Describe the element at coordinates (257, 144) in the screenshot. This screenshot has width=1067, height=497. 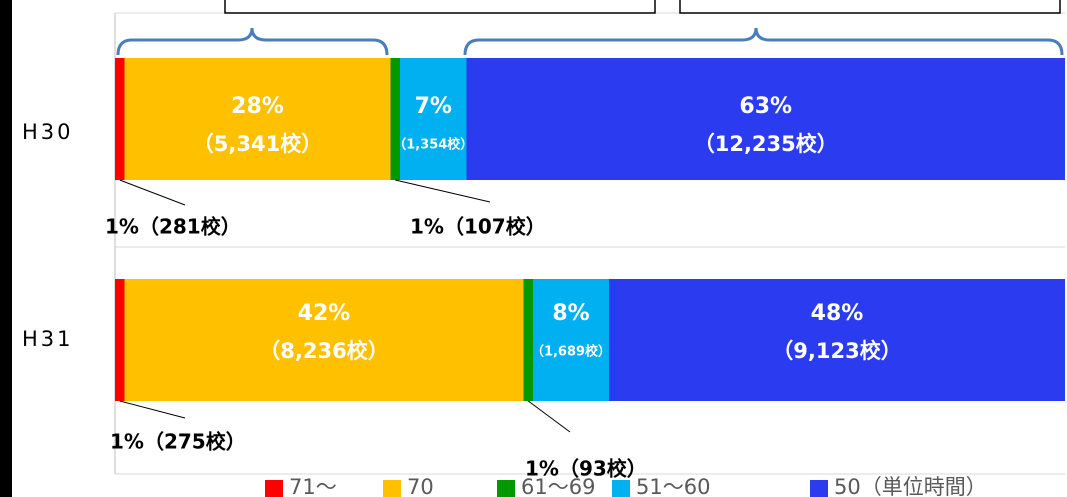
I see `value-label: （5,341校）` at that location.